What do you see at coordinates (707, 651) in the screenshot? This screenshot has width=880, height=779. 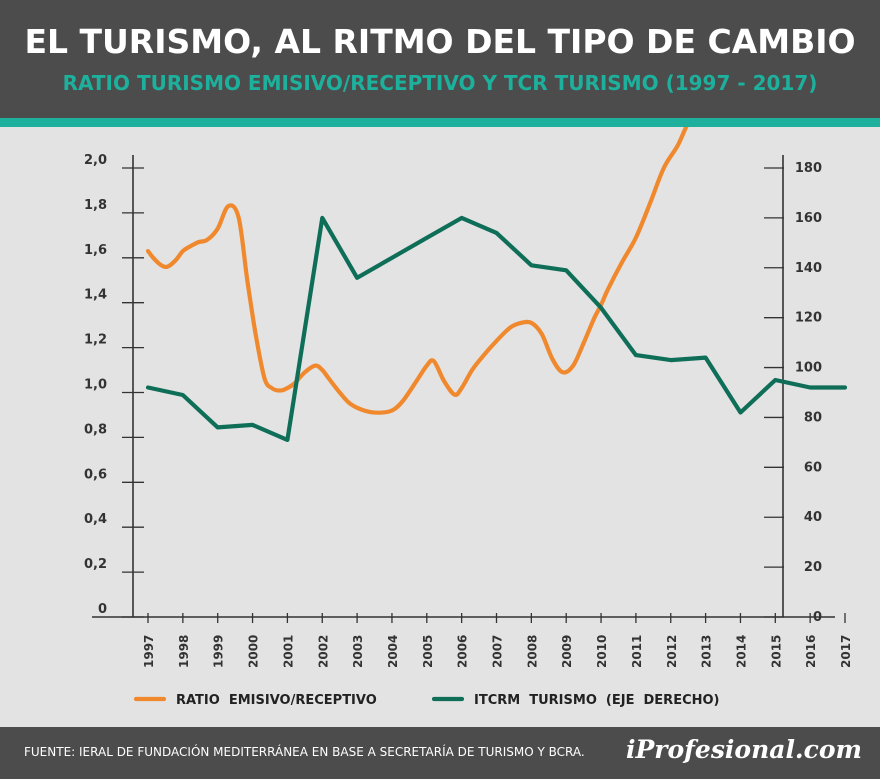 I see `x-axis-tick-label: 2013` at bounding box center [707, 651].